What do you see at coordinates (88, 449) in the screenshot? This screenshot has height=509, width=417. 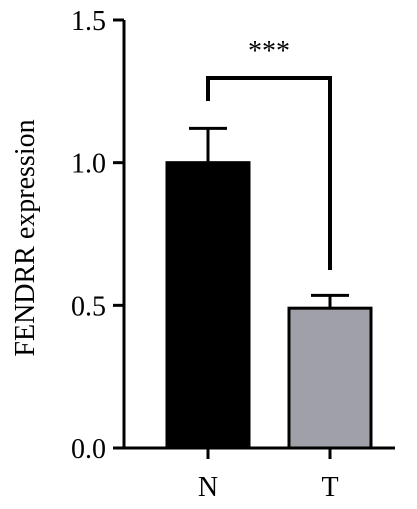 I see `y-tick-label: 0.0` at bounding box center [88, 449].